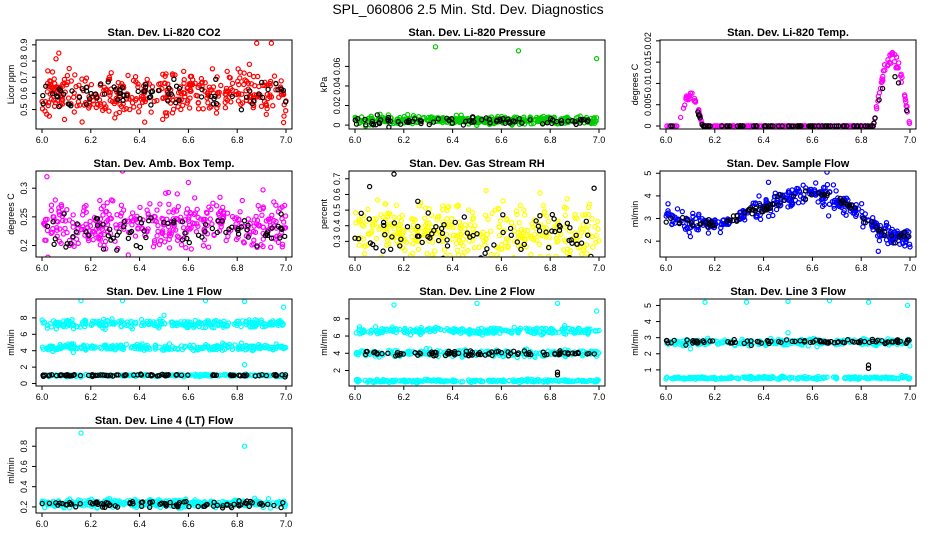 This screenshot has height=540, width=936. What do you see at coordinates (501, 268) in the screenshot?
I see `x-tick-label: 6.6` at bounding box center [501, 268].